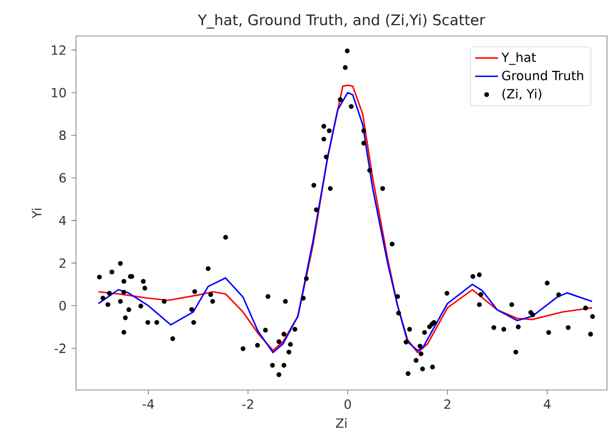 Image resolution: width=610 pixels, height=440 pixels. What do you see at coordinates (59, 93) in the screenshot?
I see `y-tick-label: 10` at bounding box center [59, 93].